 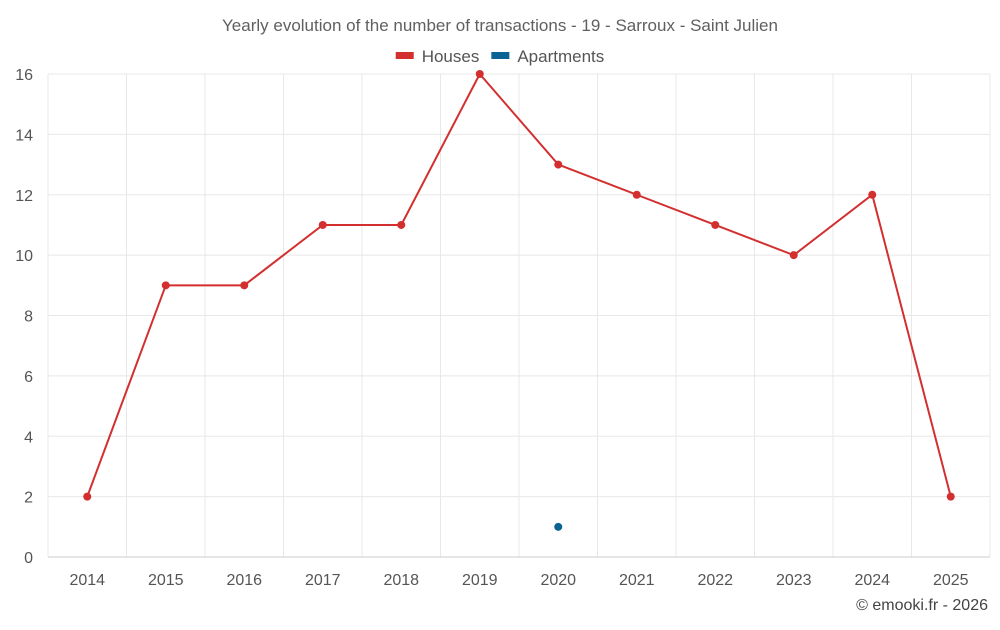 I want to click on x-tick-label: 2022, so click(x=715, y=580).